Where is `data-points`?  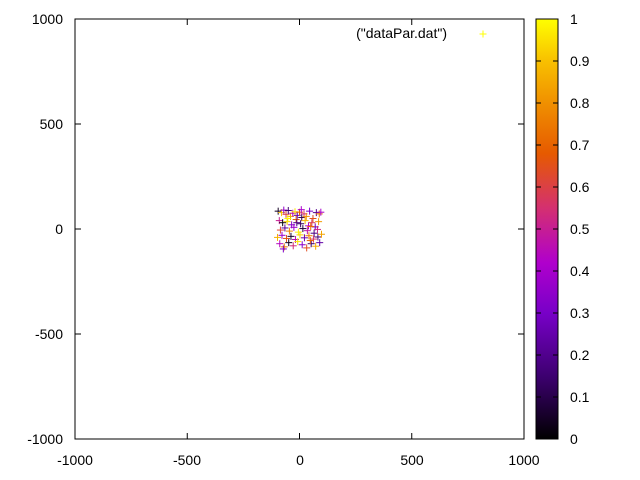
data-points is located at coordinates (299, 229).